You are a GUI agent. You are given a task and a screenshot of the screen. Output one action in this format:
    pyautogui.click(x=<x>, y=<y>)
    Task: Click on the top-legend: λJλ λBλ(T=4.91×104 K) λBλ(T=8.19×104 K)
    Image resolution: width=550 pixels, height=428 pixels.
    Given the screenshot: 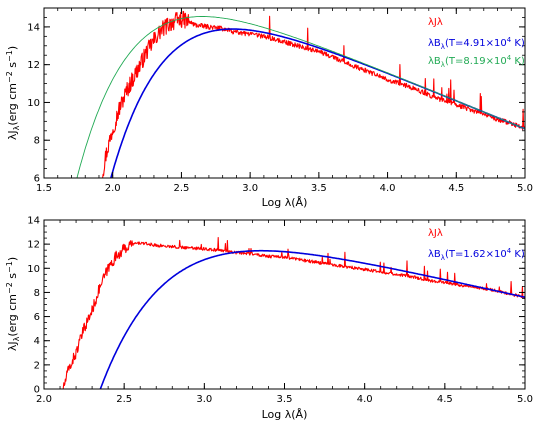 What is the action you would take?
    pyautogui.click(x=476, y=43)
    